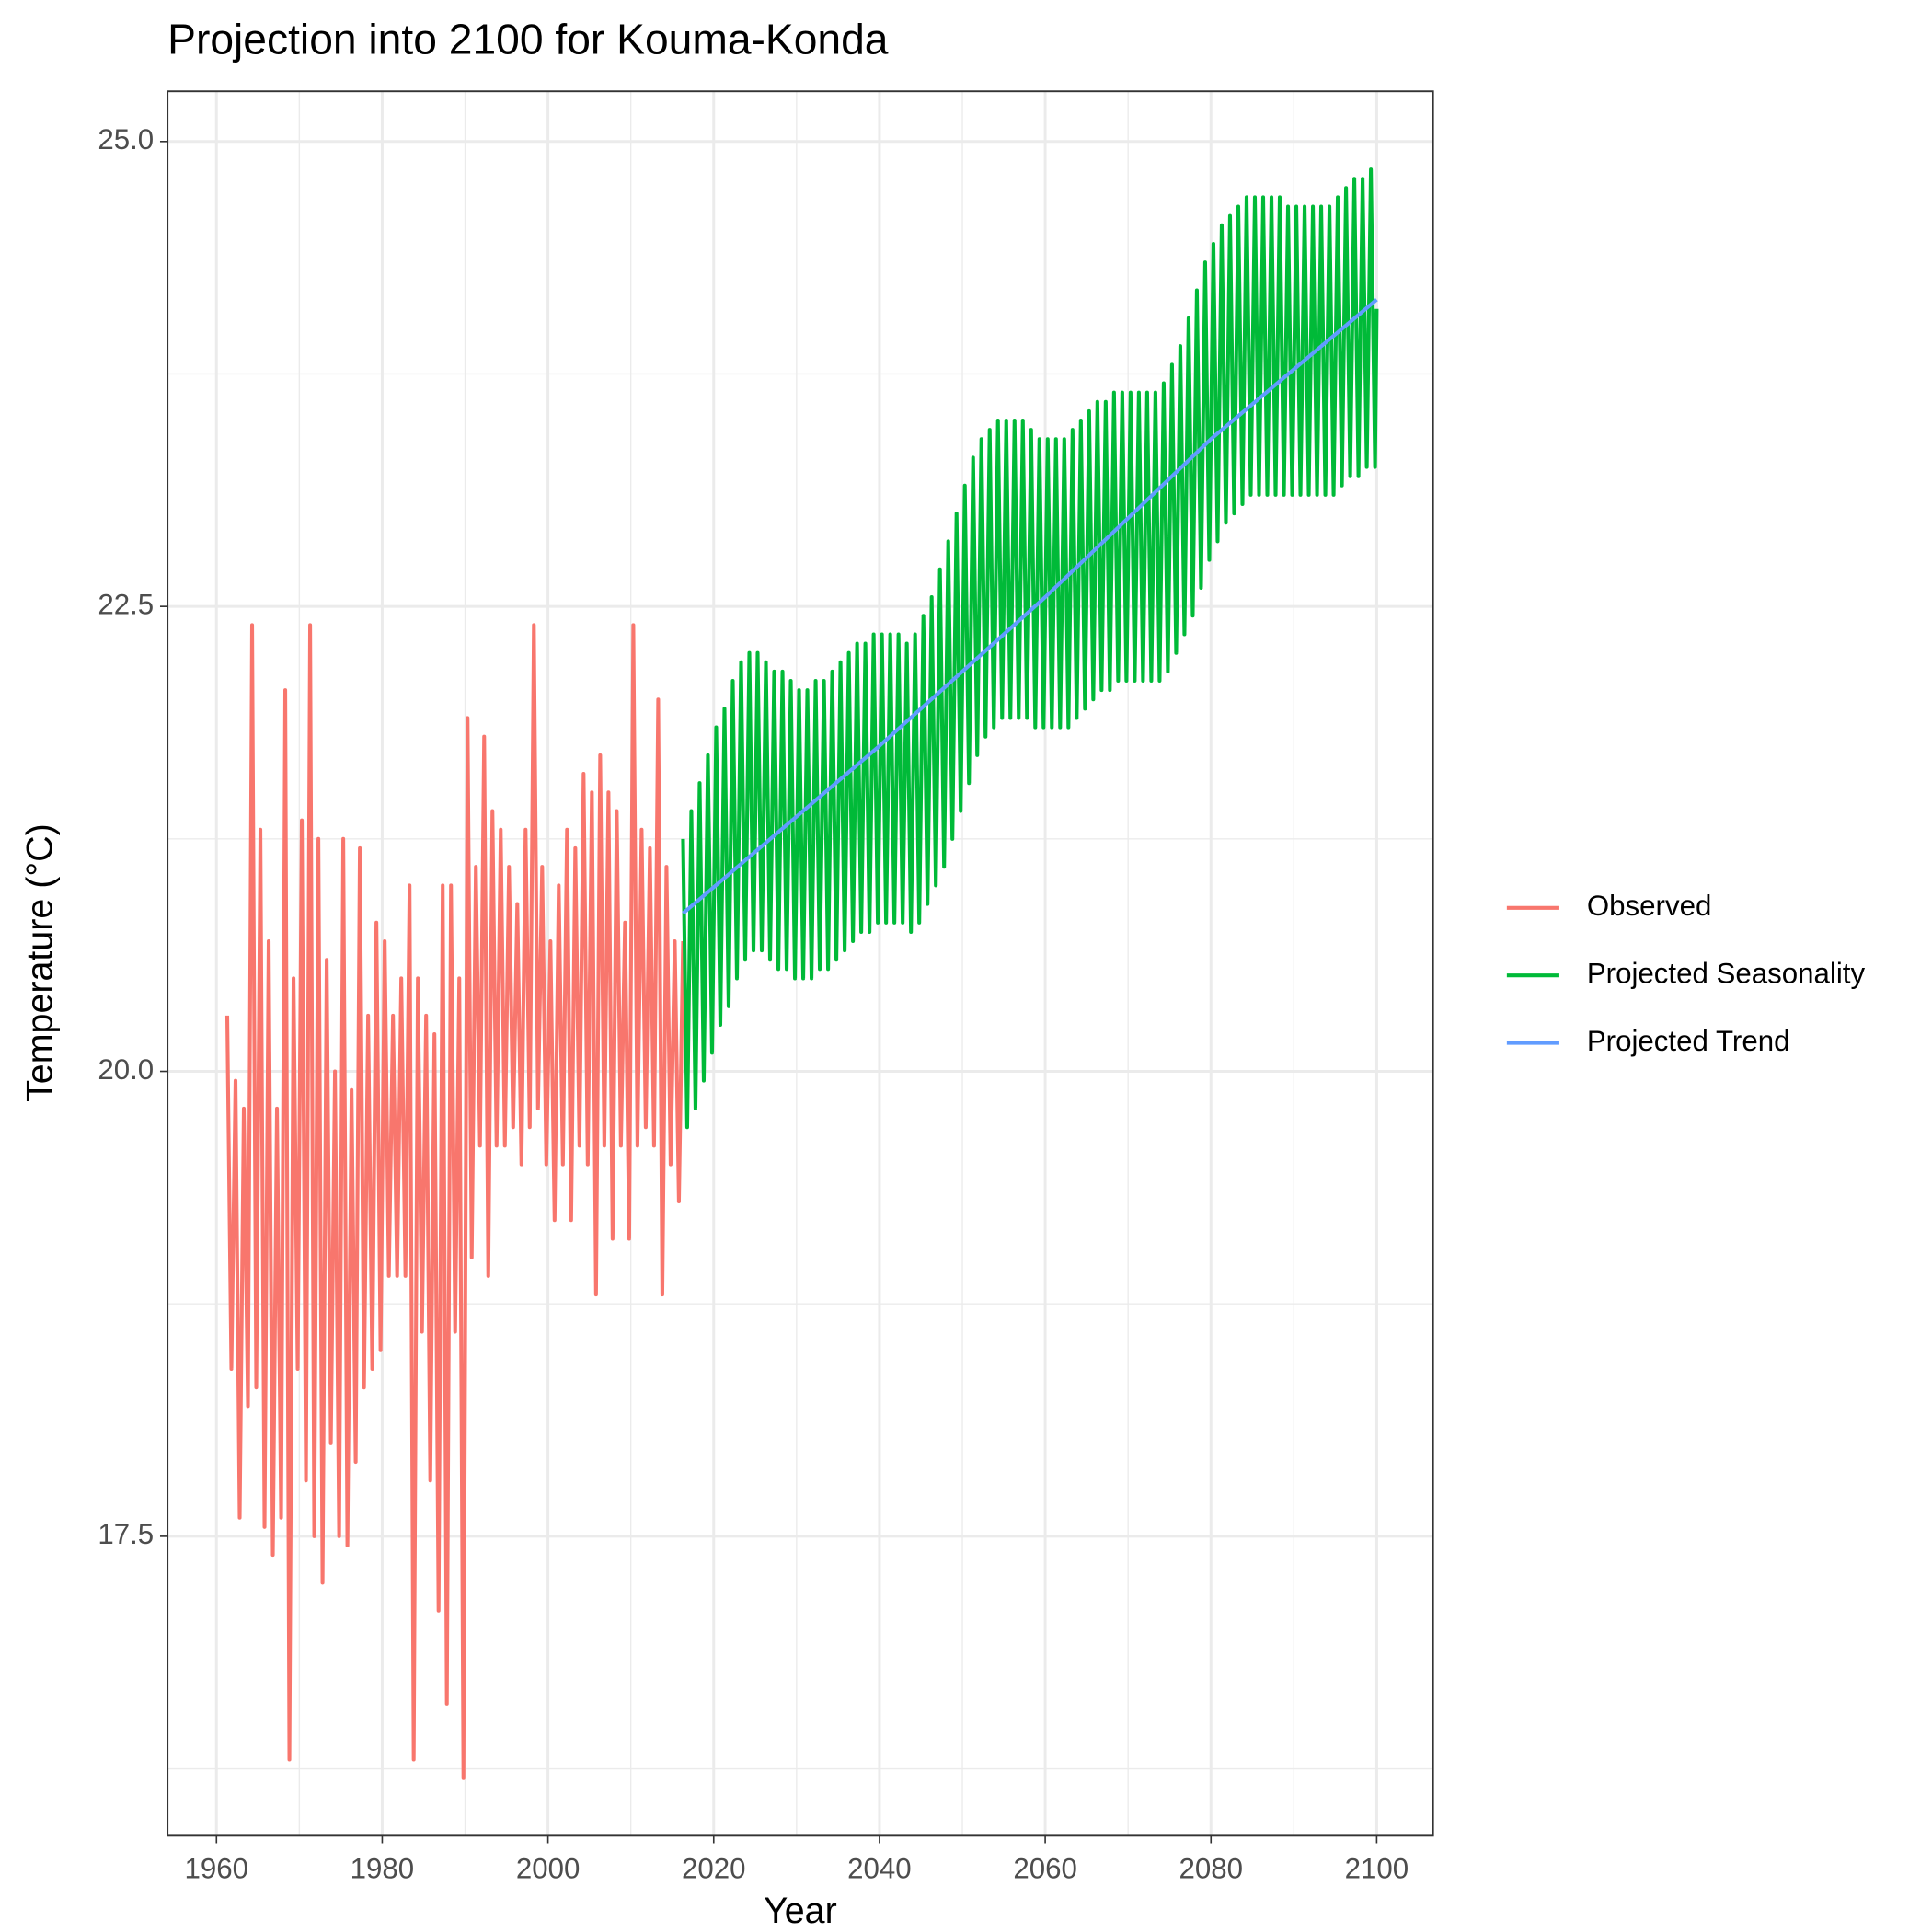 This screenshot has width=1932, height=1932. I want to click on legend-label: Observed, so click(1649, 906).